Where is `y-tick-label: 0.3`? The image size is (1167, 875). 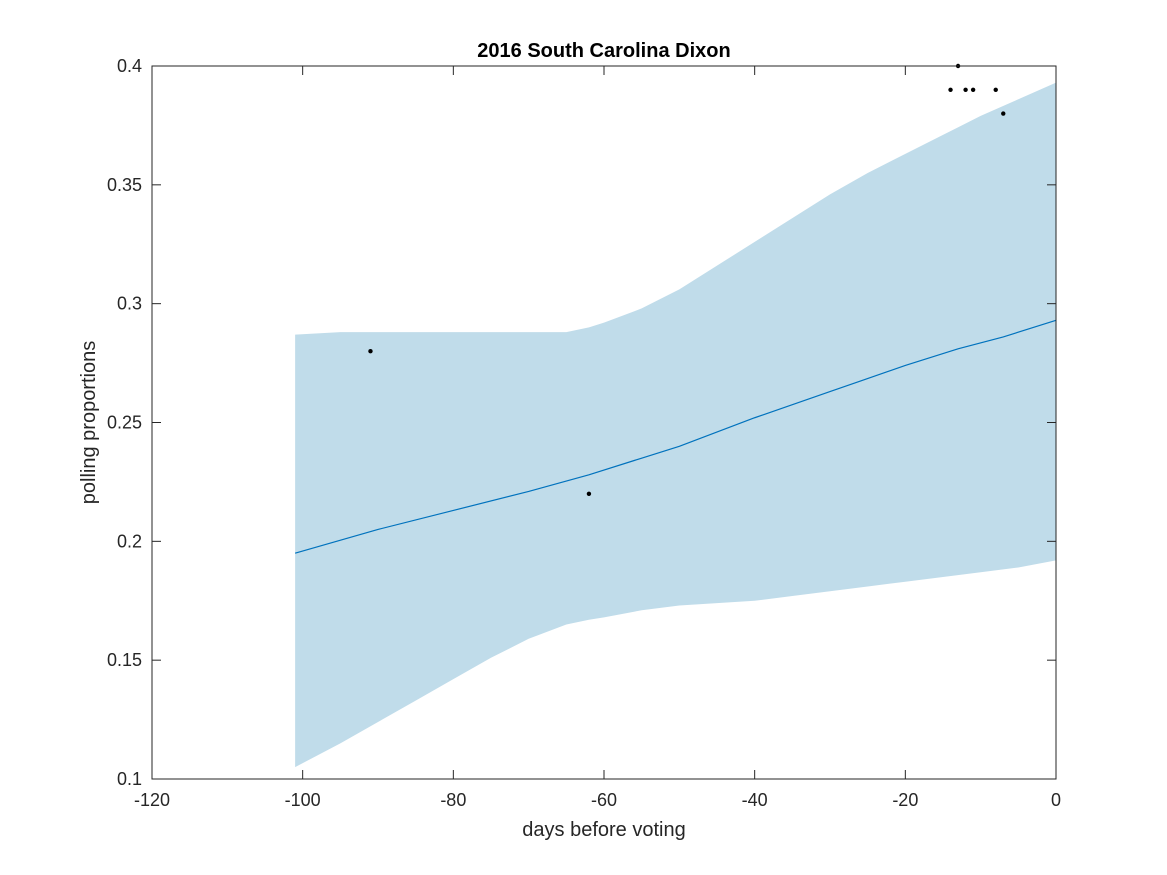
y-tick-label: 0.3 is located at coordinates (129, 304).